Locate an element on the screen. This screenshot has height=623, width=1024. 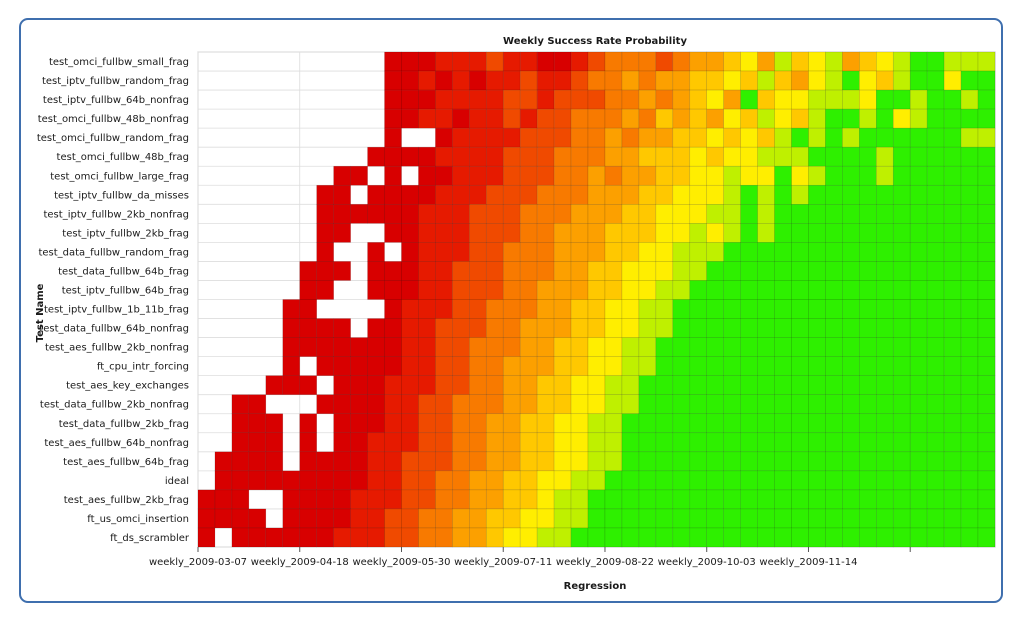
y-tick-label: ft_ds_scrambler is located at coordinates (150, 538).